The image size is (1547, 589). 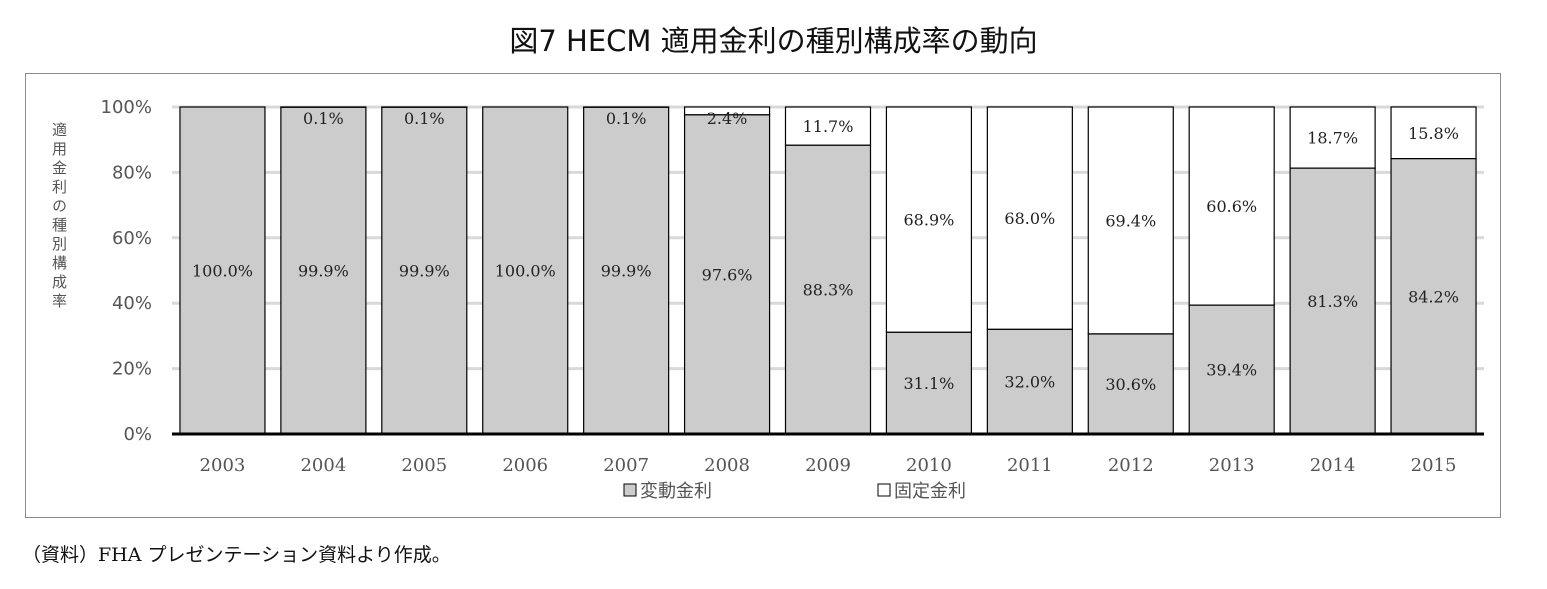 What do you see at coordinates (1333, 465) in the screenshot?
I see `x-tick-label: 2014` at bounding box center [1333, 465].